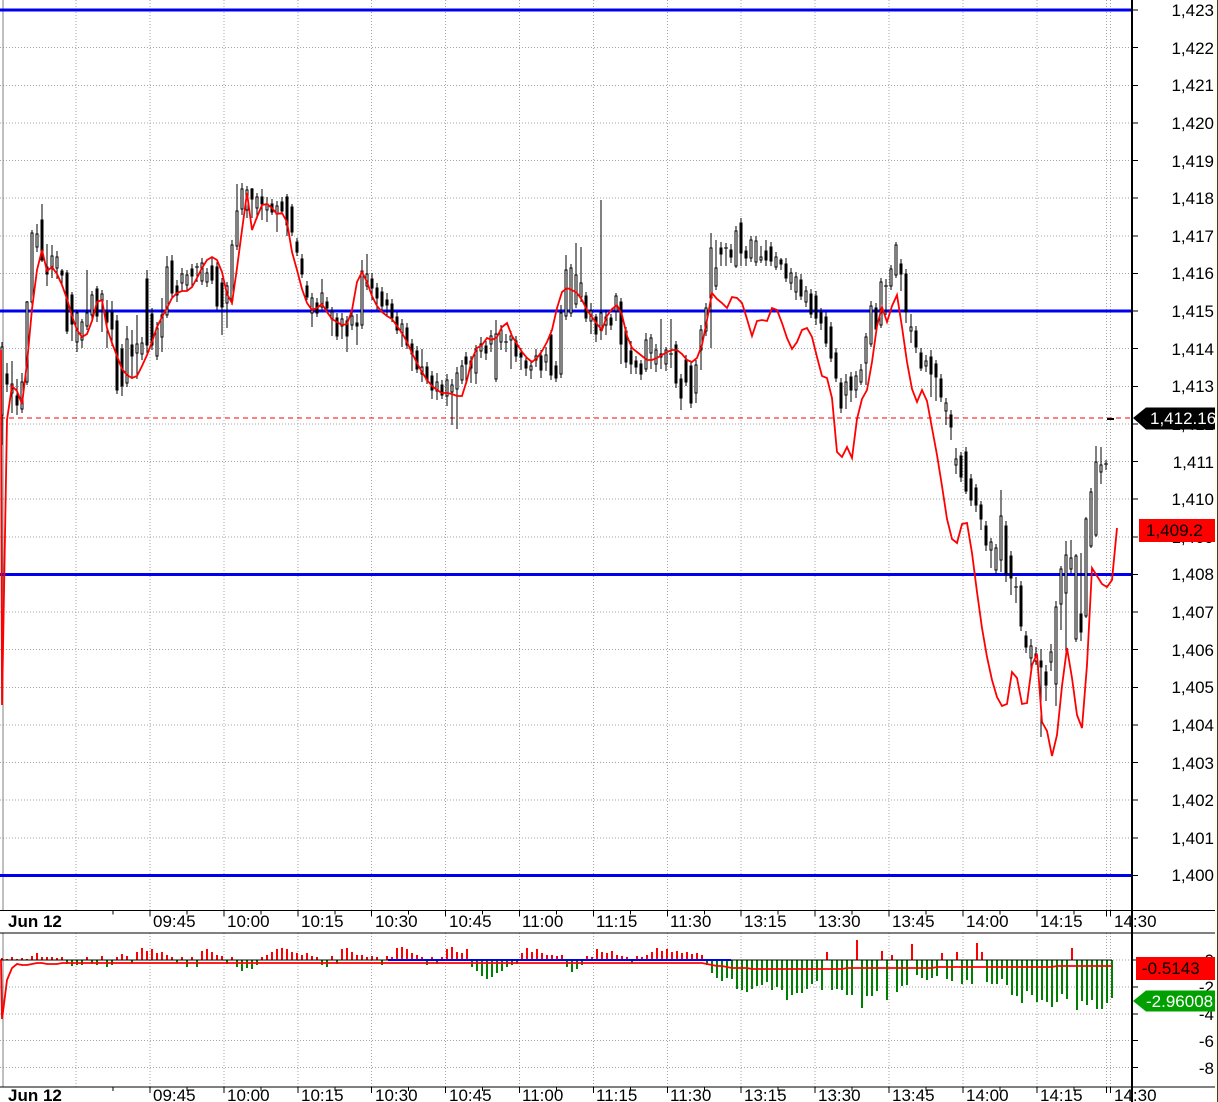  What do you see at coordinates (1179, 1001) in the screenshot?
I see `svg-text: -2.96008` at bounding box center [1179, 1001].